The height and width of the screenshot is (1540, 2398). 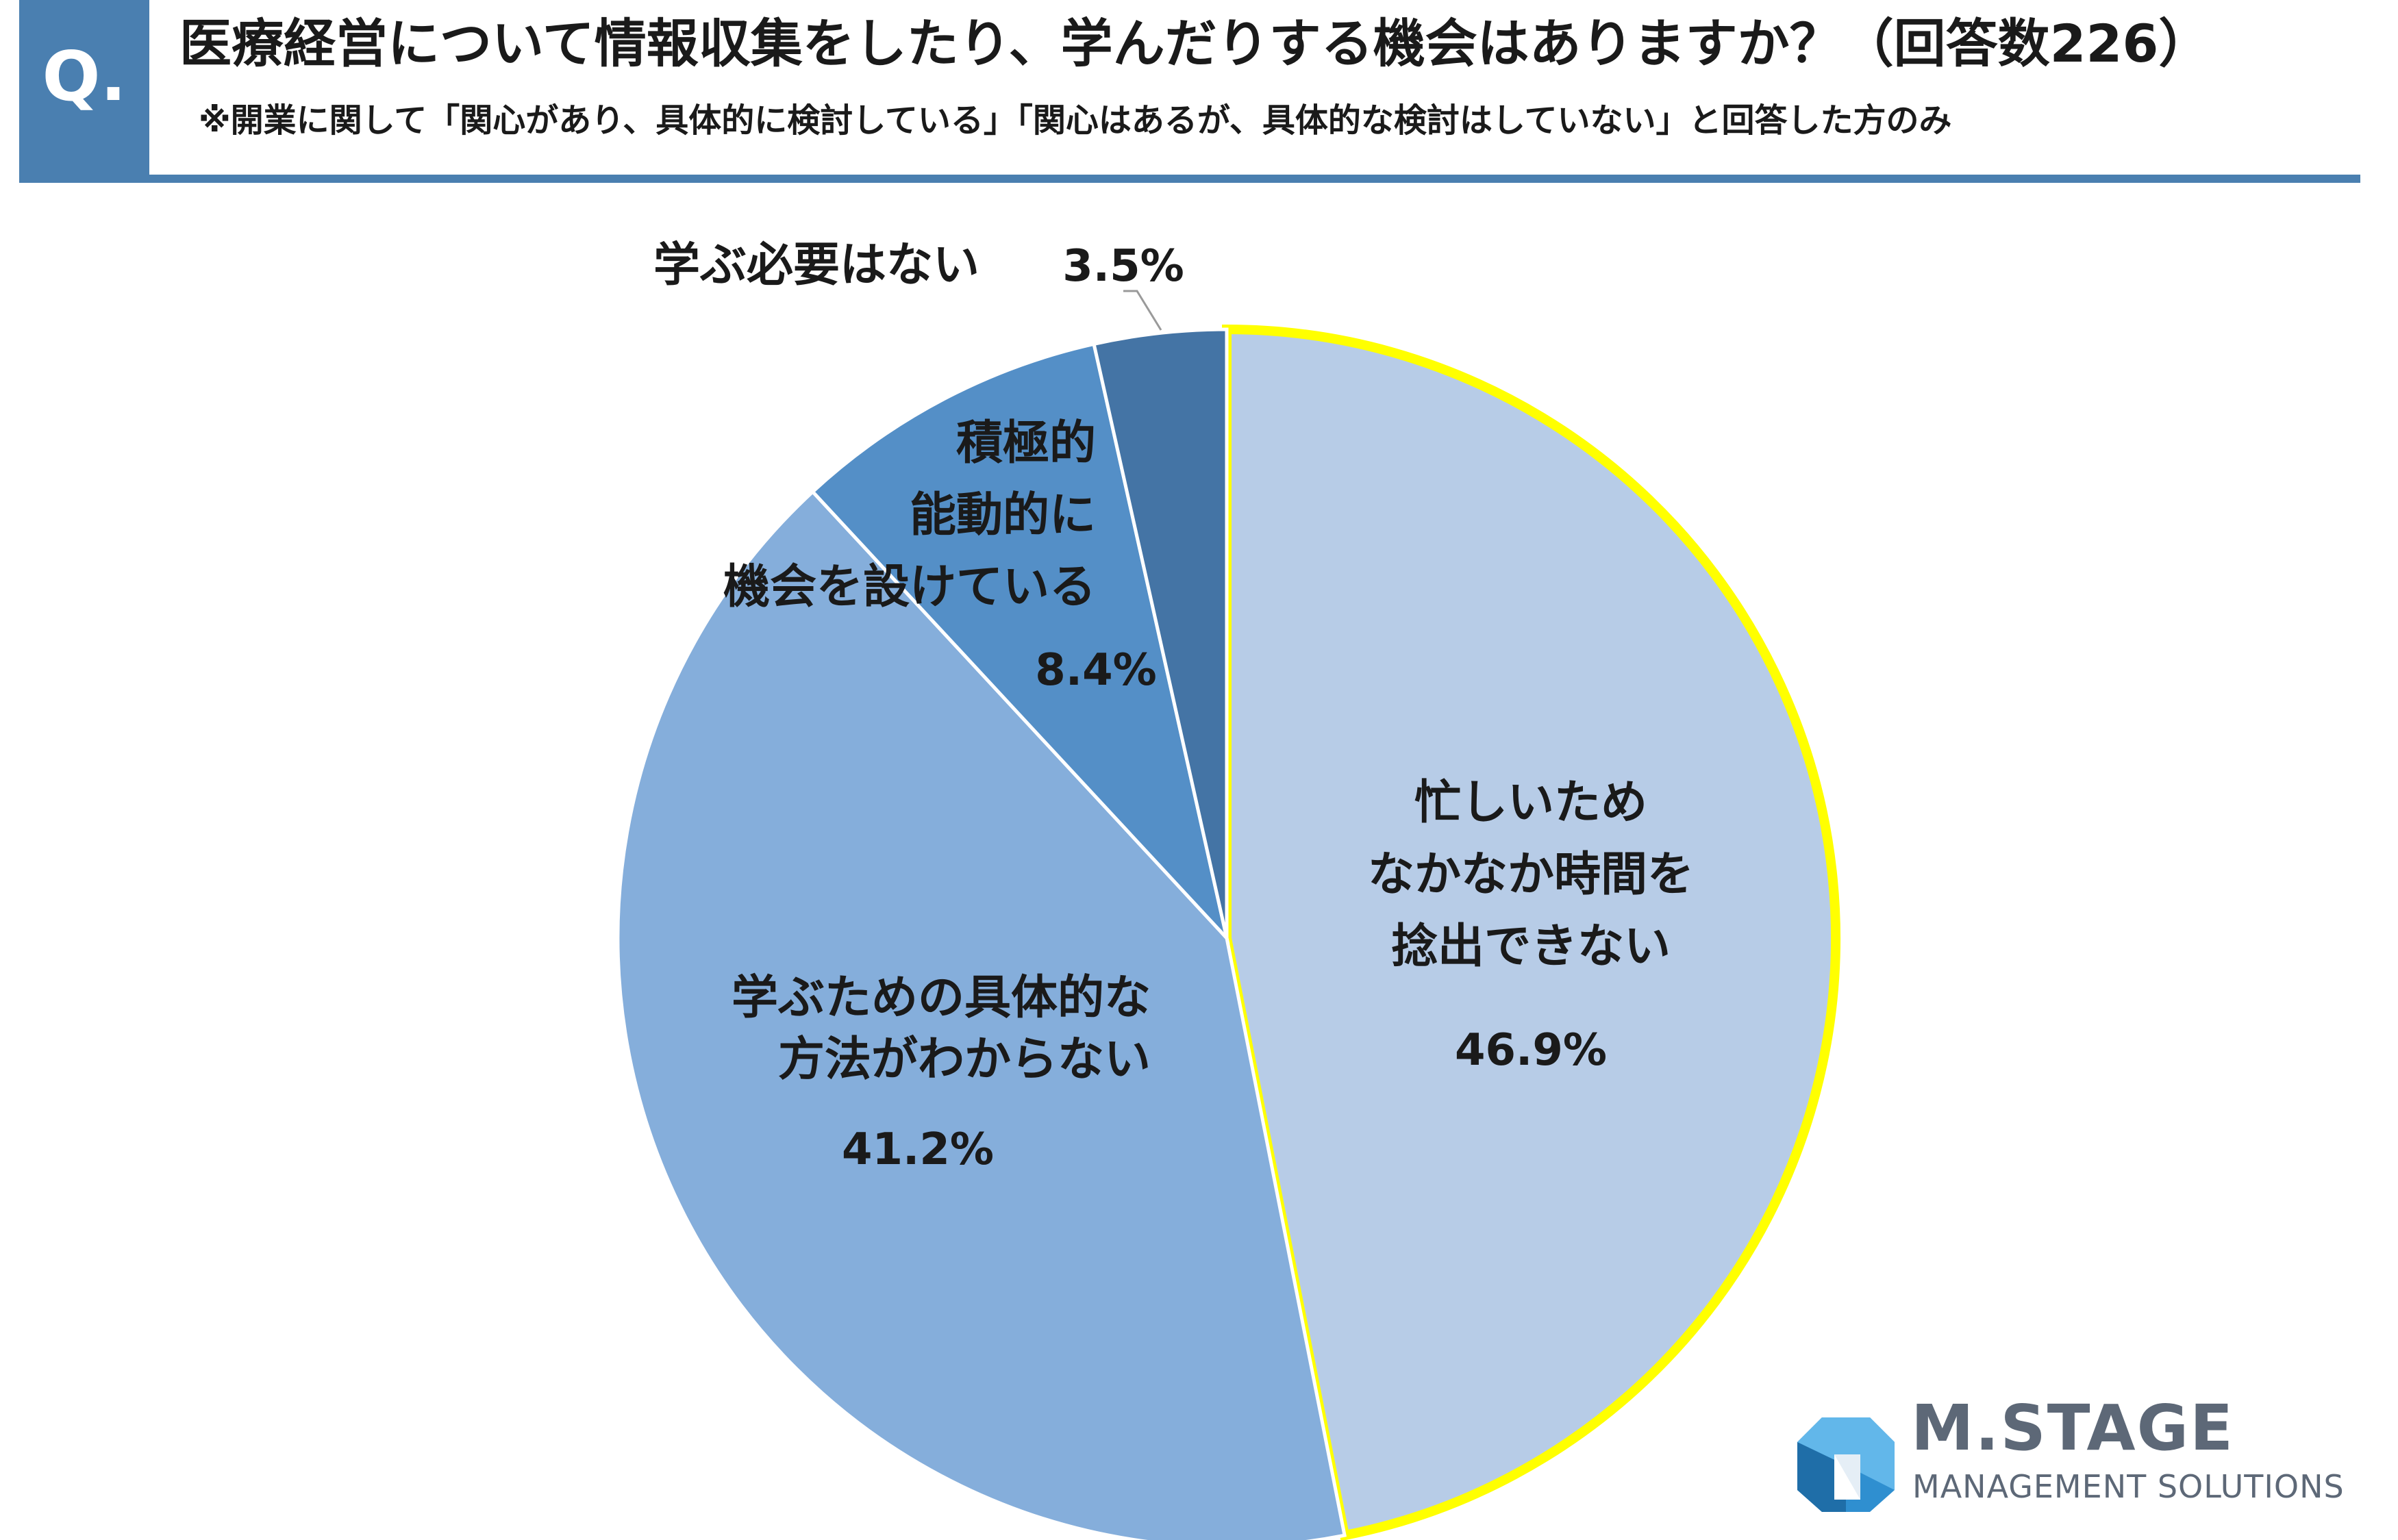 What do you see at coordinates (84, 76) in the screenshot?
I see `question-label: Q.` at bounding box center [84, 76].